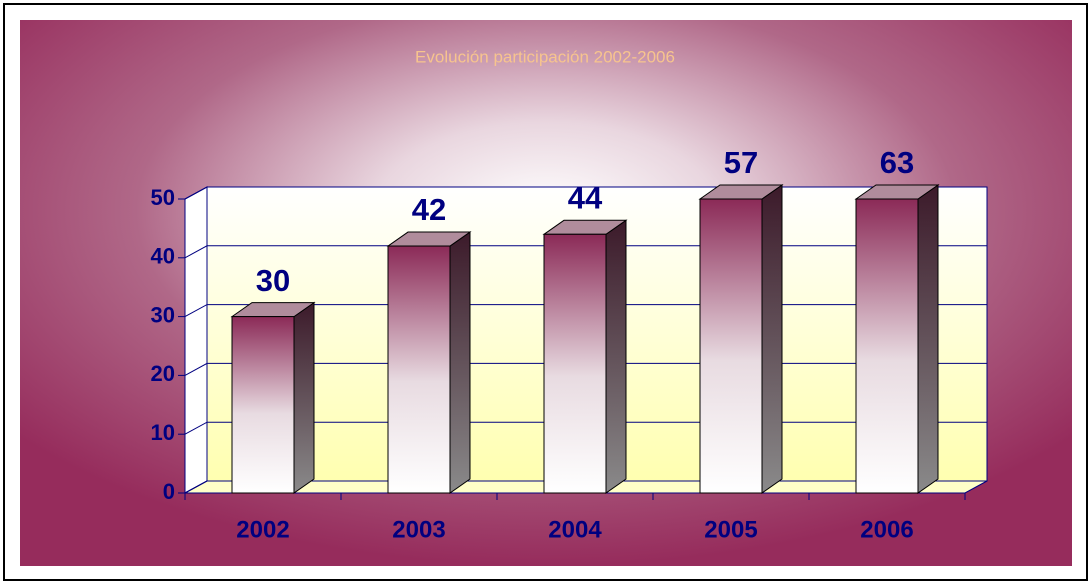 This screenshot has width=1091, height=584. I want to click on y-tick-label: 50, so click(163, 197).